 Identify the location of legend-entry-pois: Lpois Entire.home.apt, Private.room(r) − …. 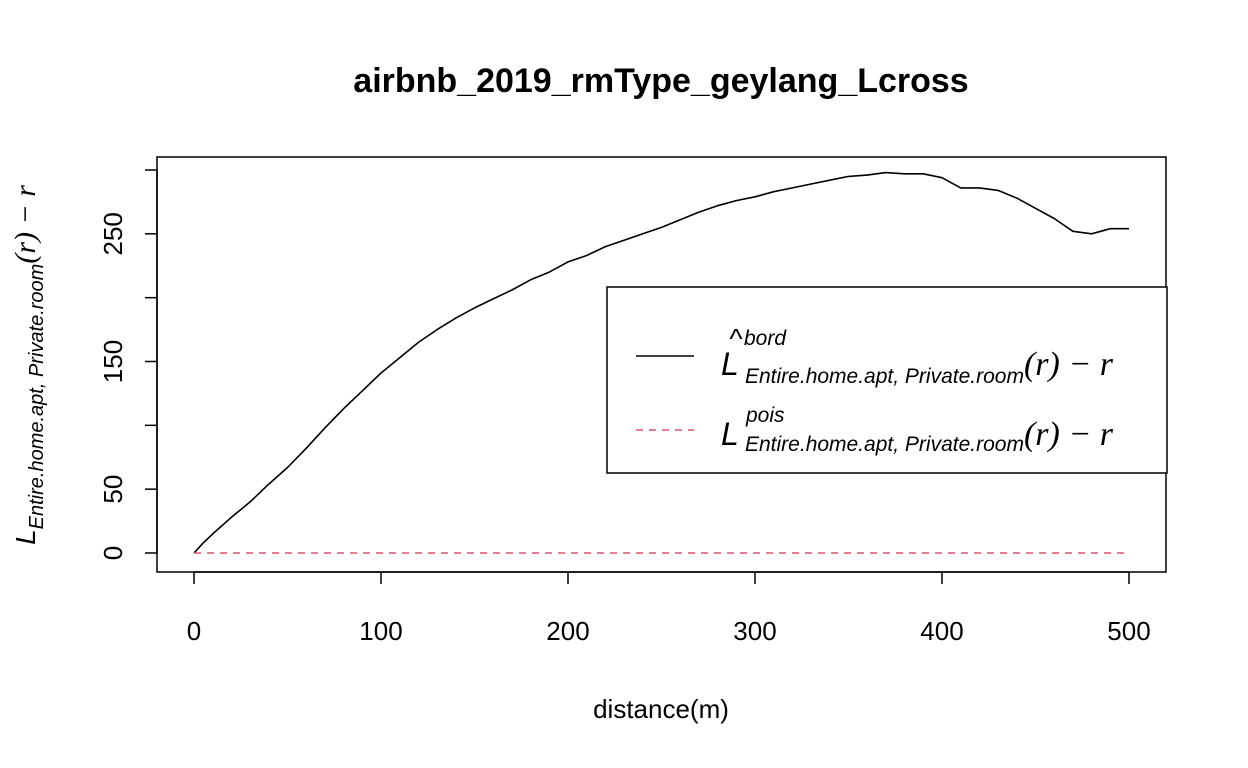
(917, 430).